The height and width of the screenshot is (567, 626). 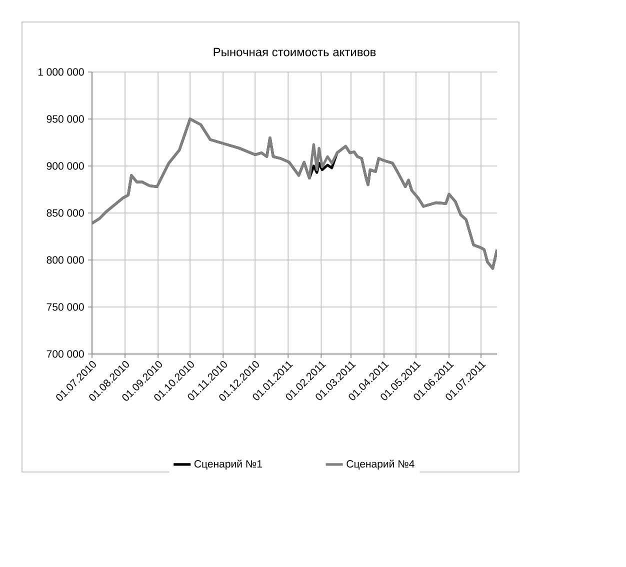 I want to click on legend-label: Сценарий №4, so click(x=380, y=465).